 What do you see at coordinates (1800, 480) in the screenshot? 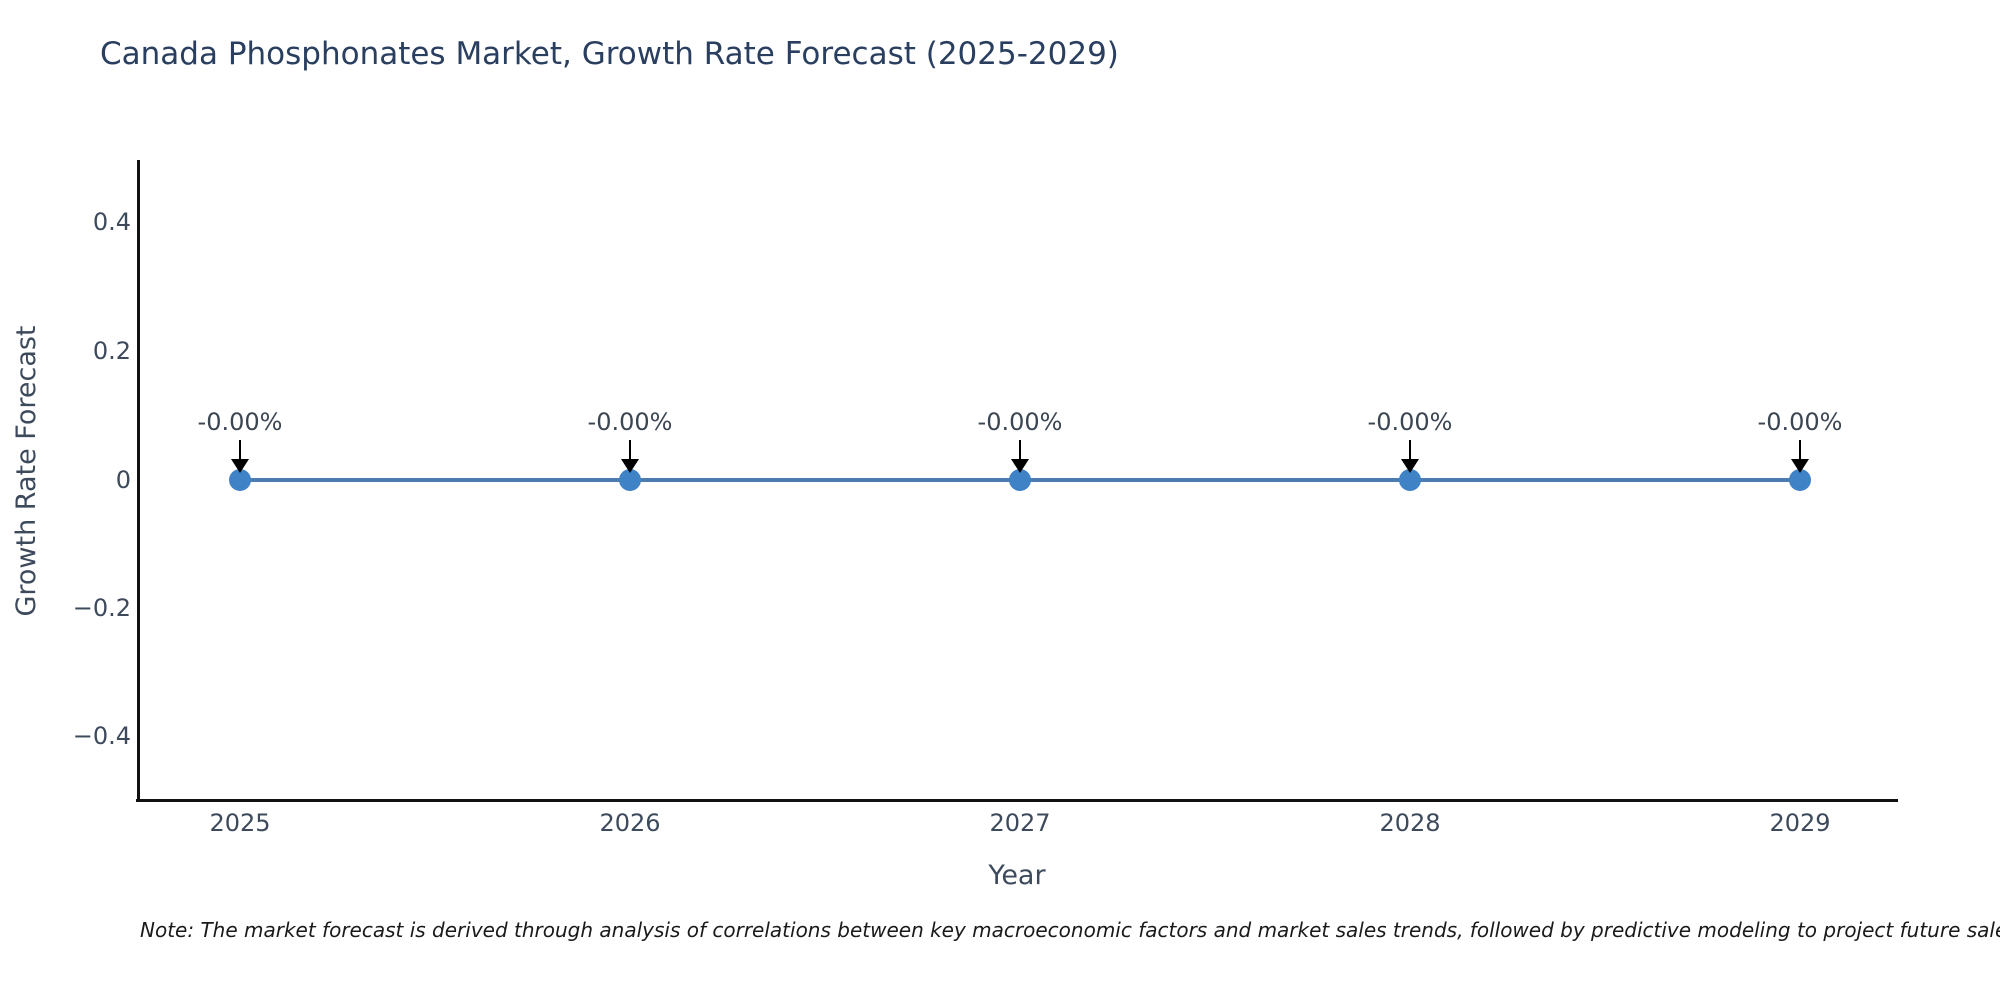
I see `data-point-2029` at bounding box center [1800, 480].